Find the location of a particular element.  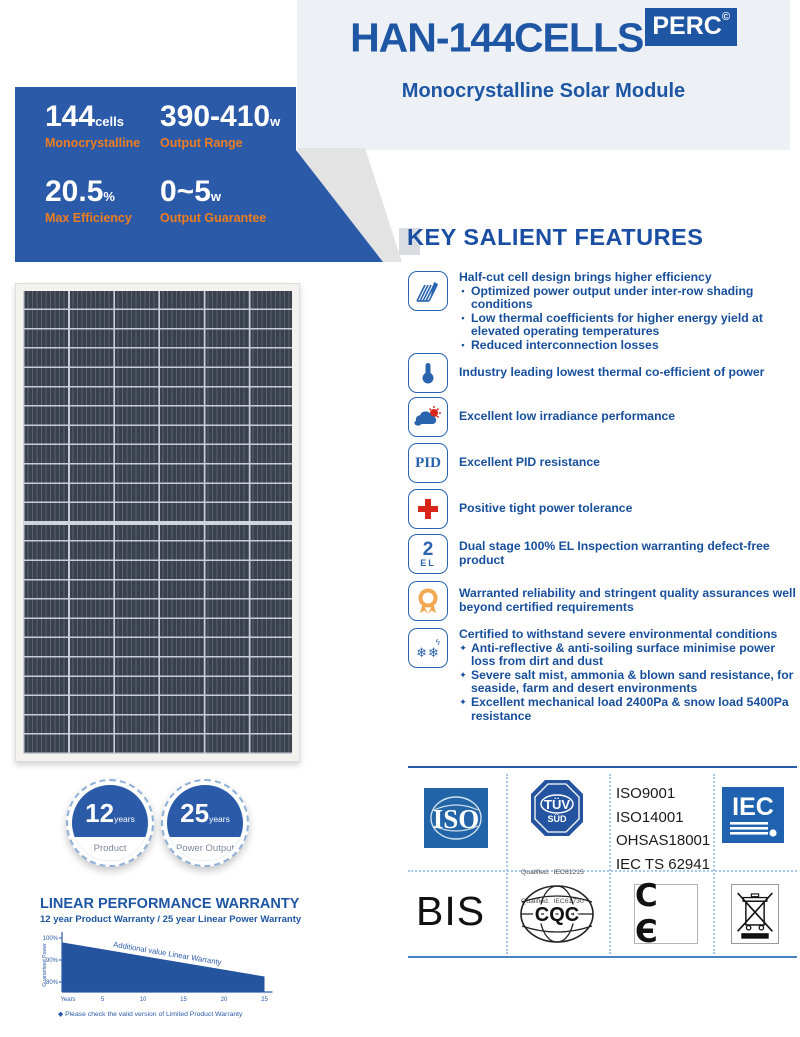

feature-tolerance: Positive tight power tolerance is located at coordinates (604, 509).